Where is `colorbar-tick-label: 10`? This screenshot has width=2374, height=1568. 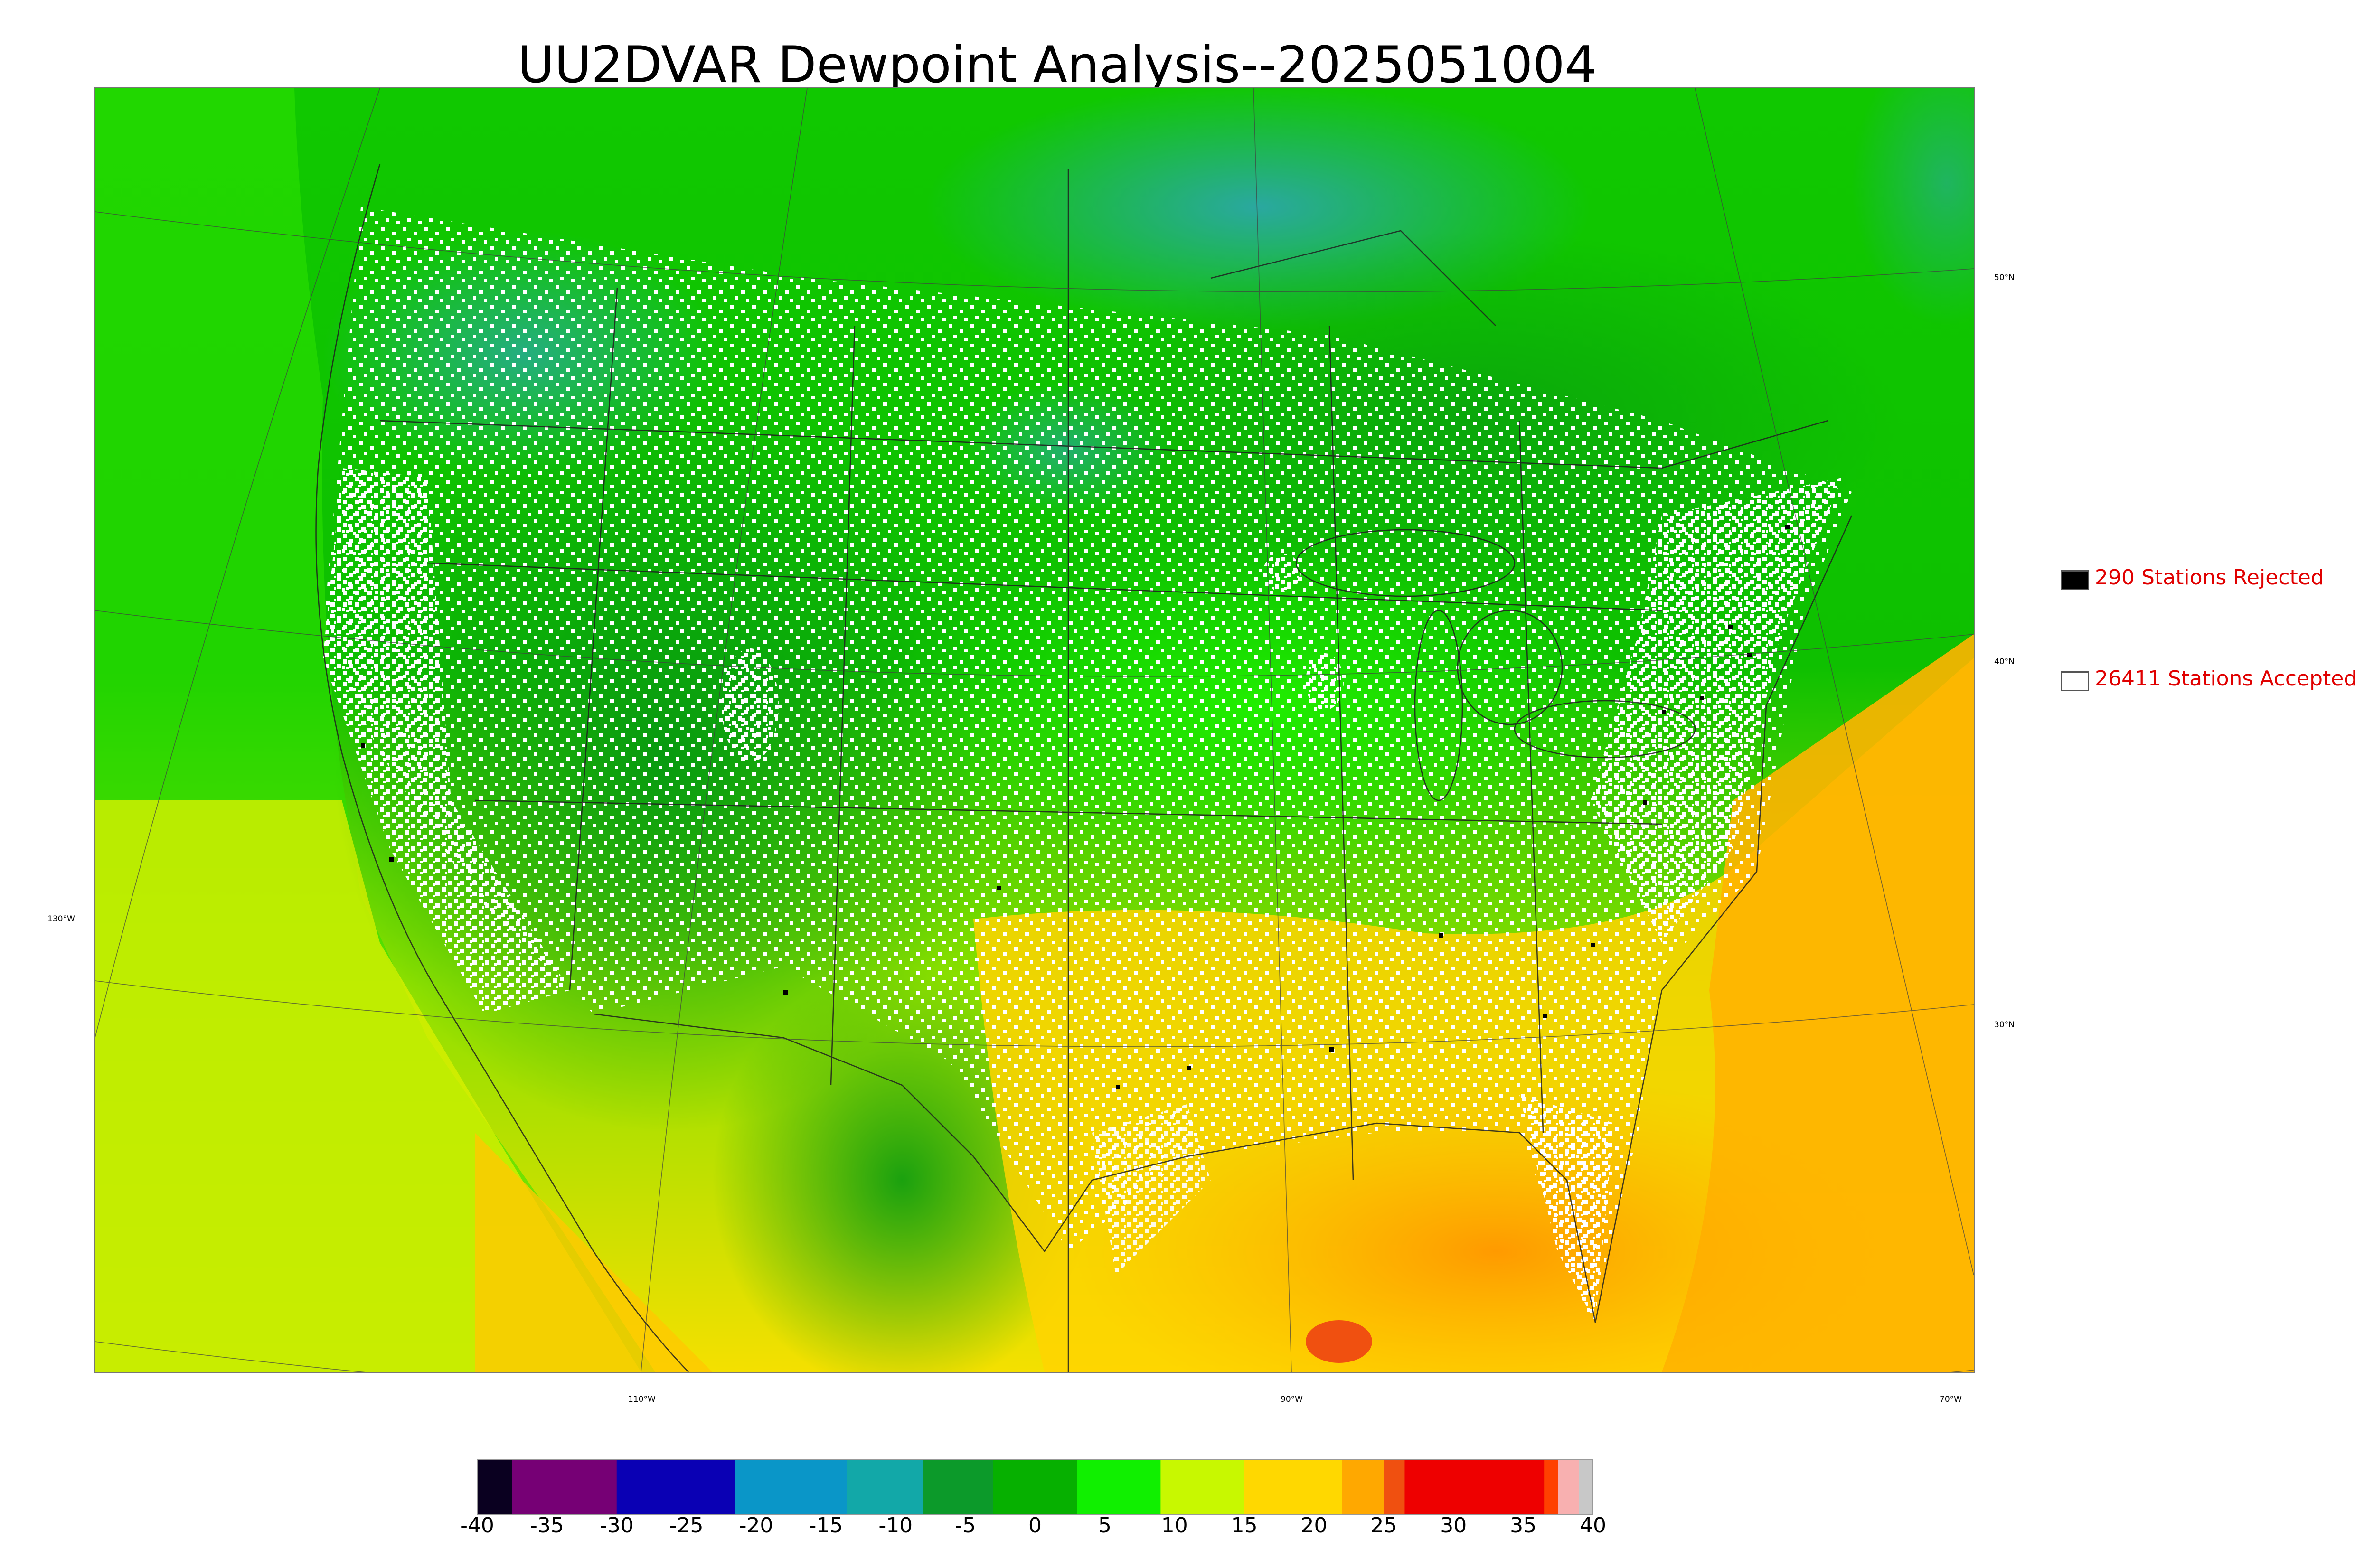
colorbar-tick-label: 10 is located at coordinates (1174, 1525).